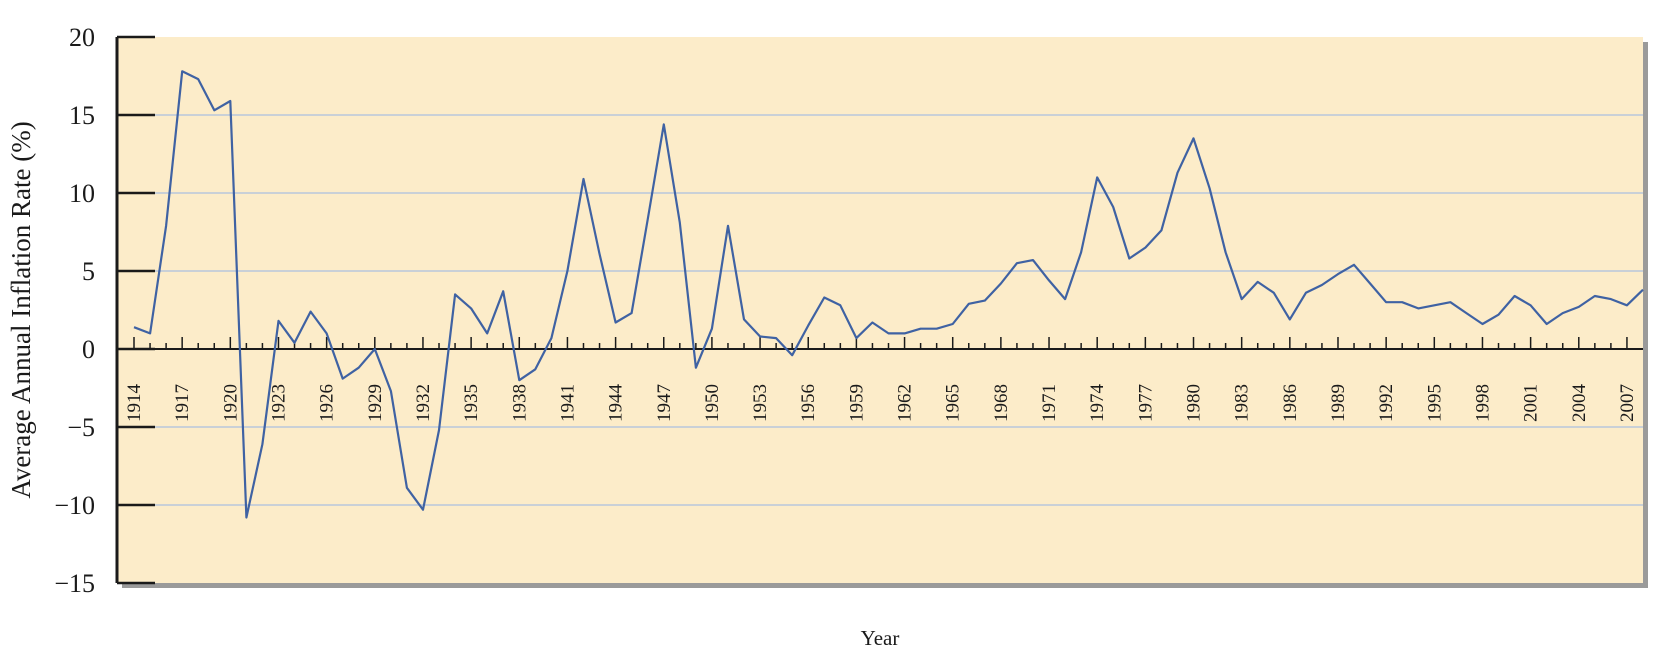 The height and width of the screenshot is (654, 1680). I want to click on y-tick-label: 15, so click(82, 115).